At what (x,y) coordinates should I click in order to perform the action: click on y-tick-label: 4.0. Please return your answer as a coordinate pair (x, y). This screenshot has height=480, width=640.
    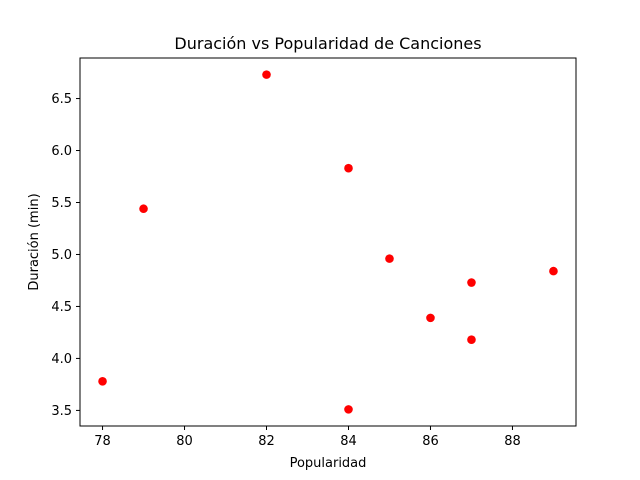
    Looking at the image, I should click on (61, 359).